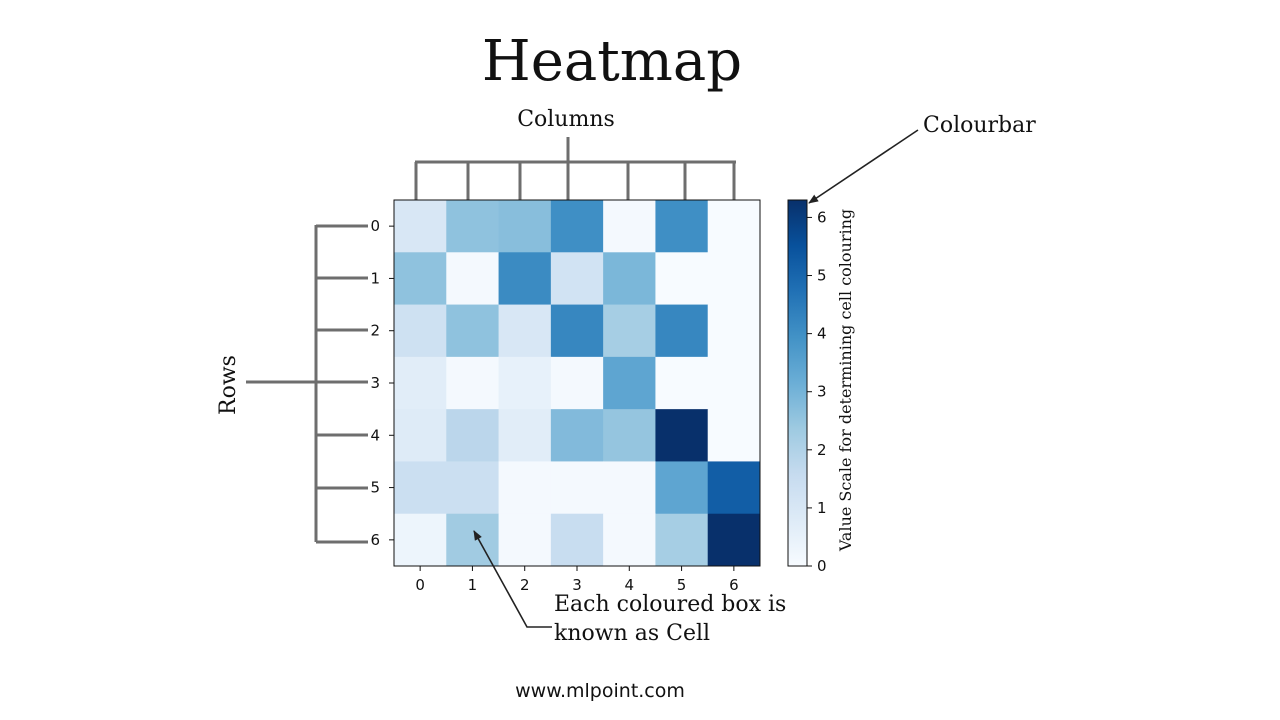  I want to click on y-tick-label: 3, so click(375, 383).